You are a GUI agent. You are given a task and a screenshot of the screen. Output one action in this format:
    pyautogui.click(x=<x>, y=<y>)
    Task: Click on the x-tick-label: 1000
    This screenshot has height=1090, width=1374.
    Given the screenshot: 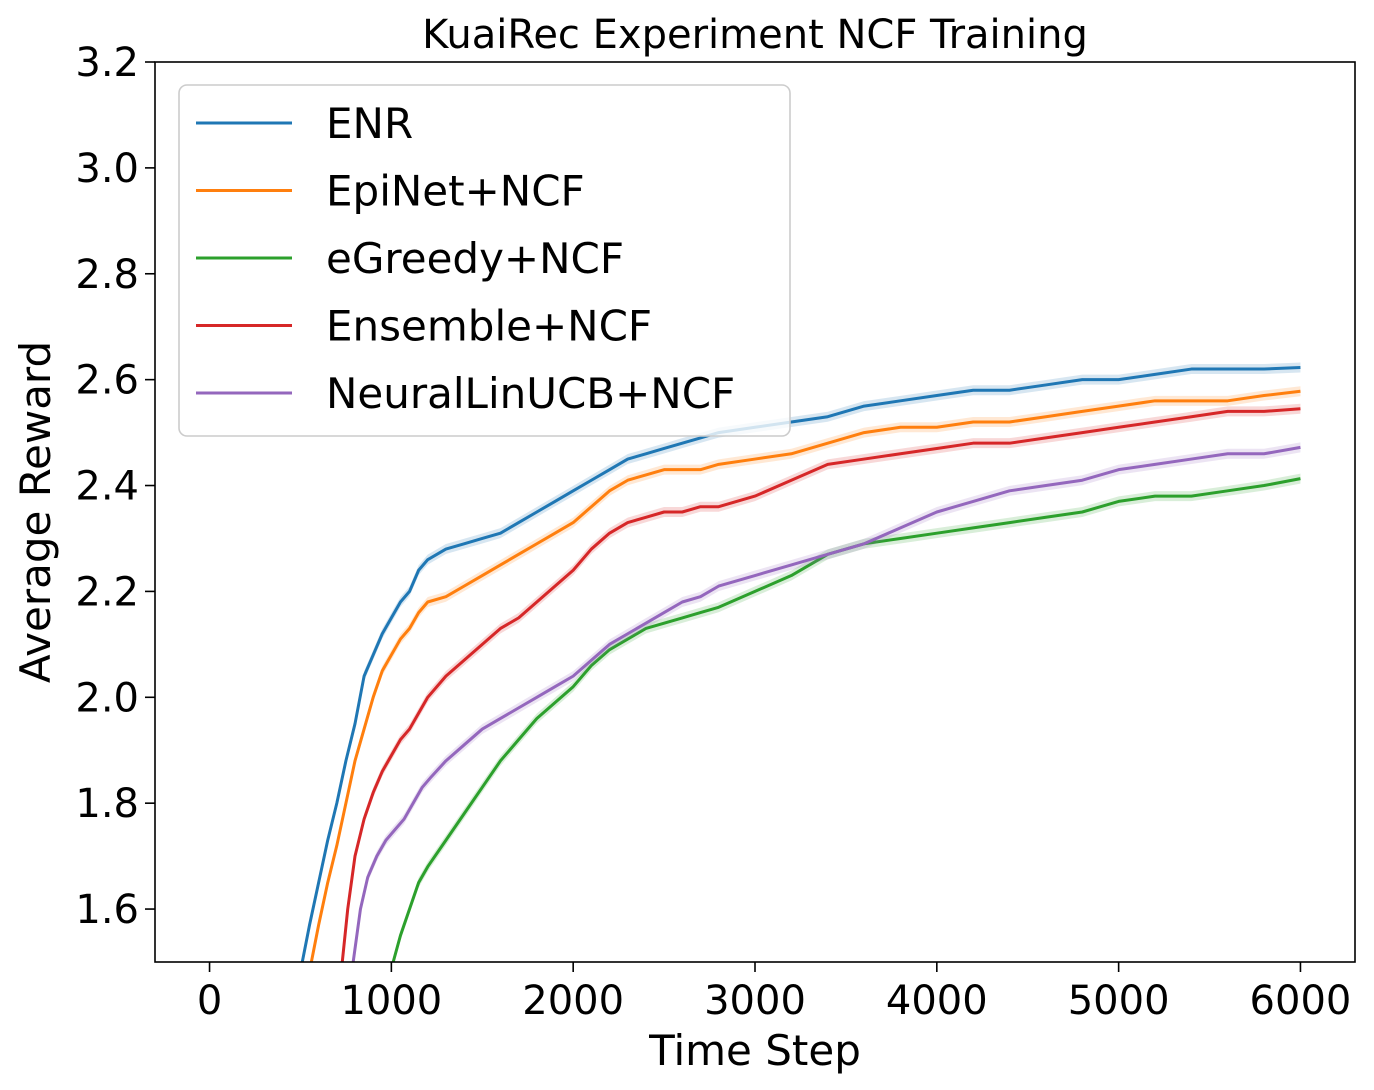 What is the action you would take?
    pyautogui.click(x=391, y=1001)
    